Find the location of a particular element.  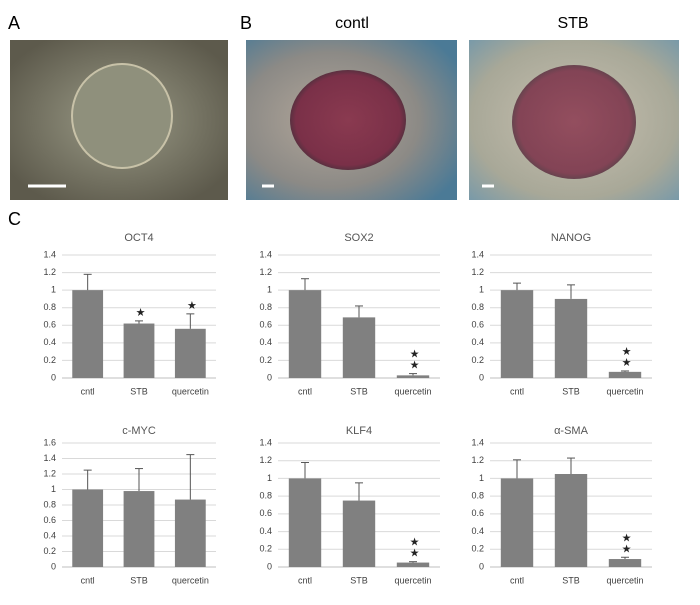

chart-title: c-MYC is located at coordinates (139, 431).